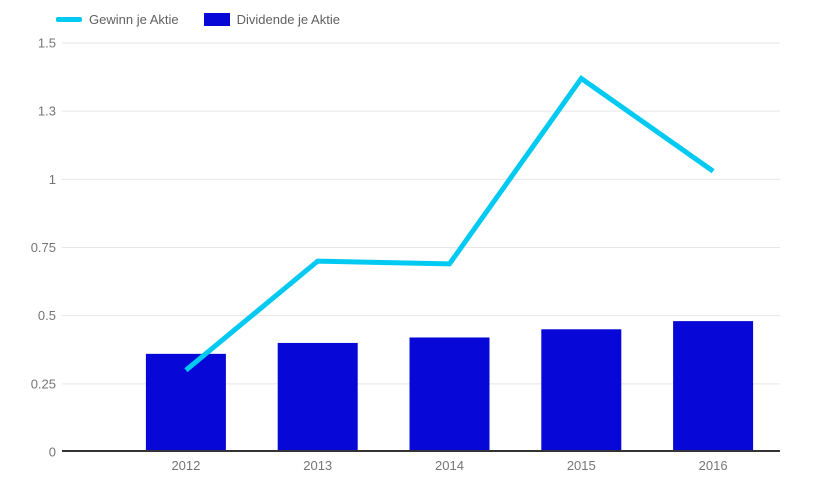  I want to click on x-axis-tick-label-2013: 2013, so click(317, 465).